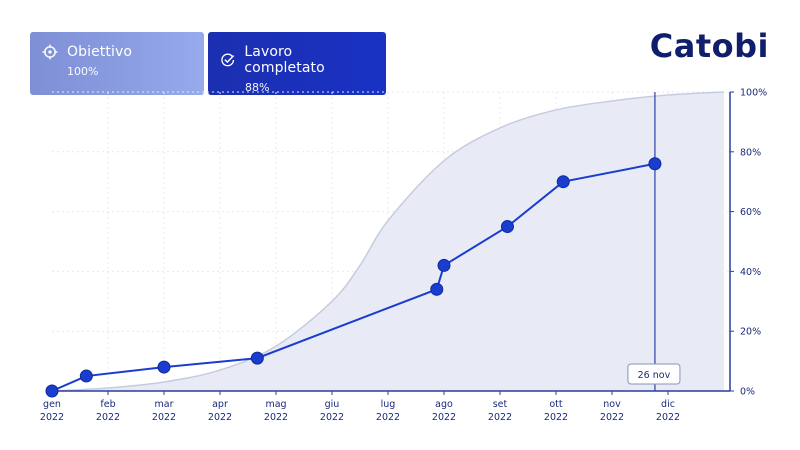  Describe the element at coordinates (52, 404) in the screenshot. I see `x-tick-label-month: gen` at that location.